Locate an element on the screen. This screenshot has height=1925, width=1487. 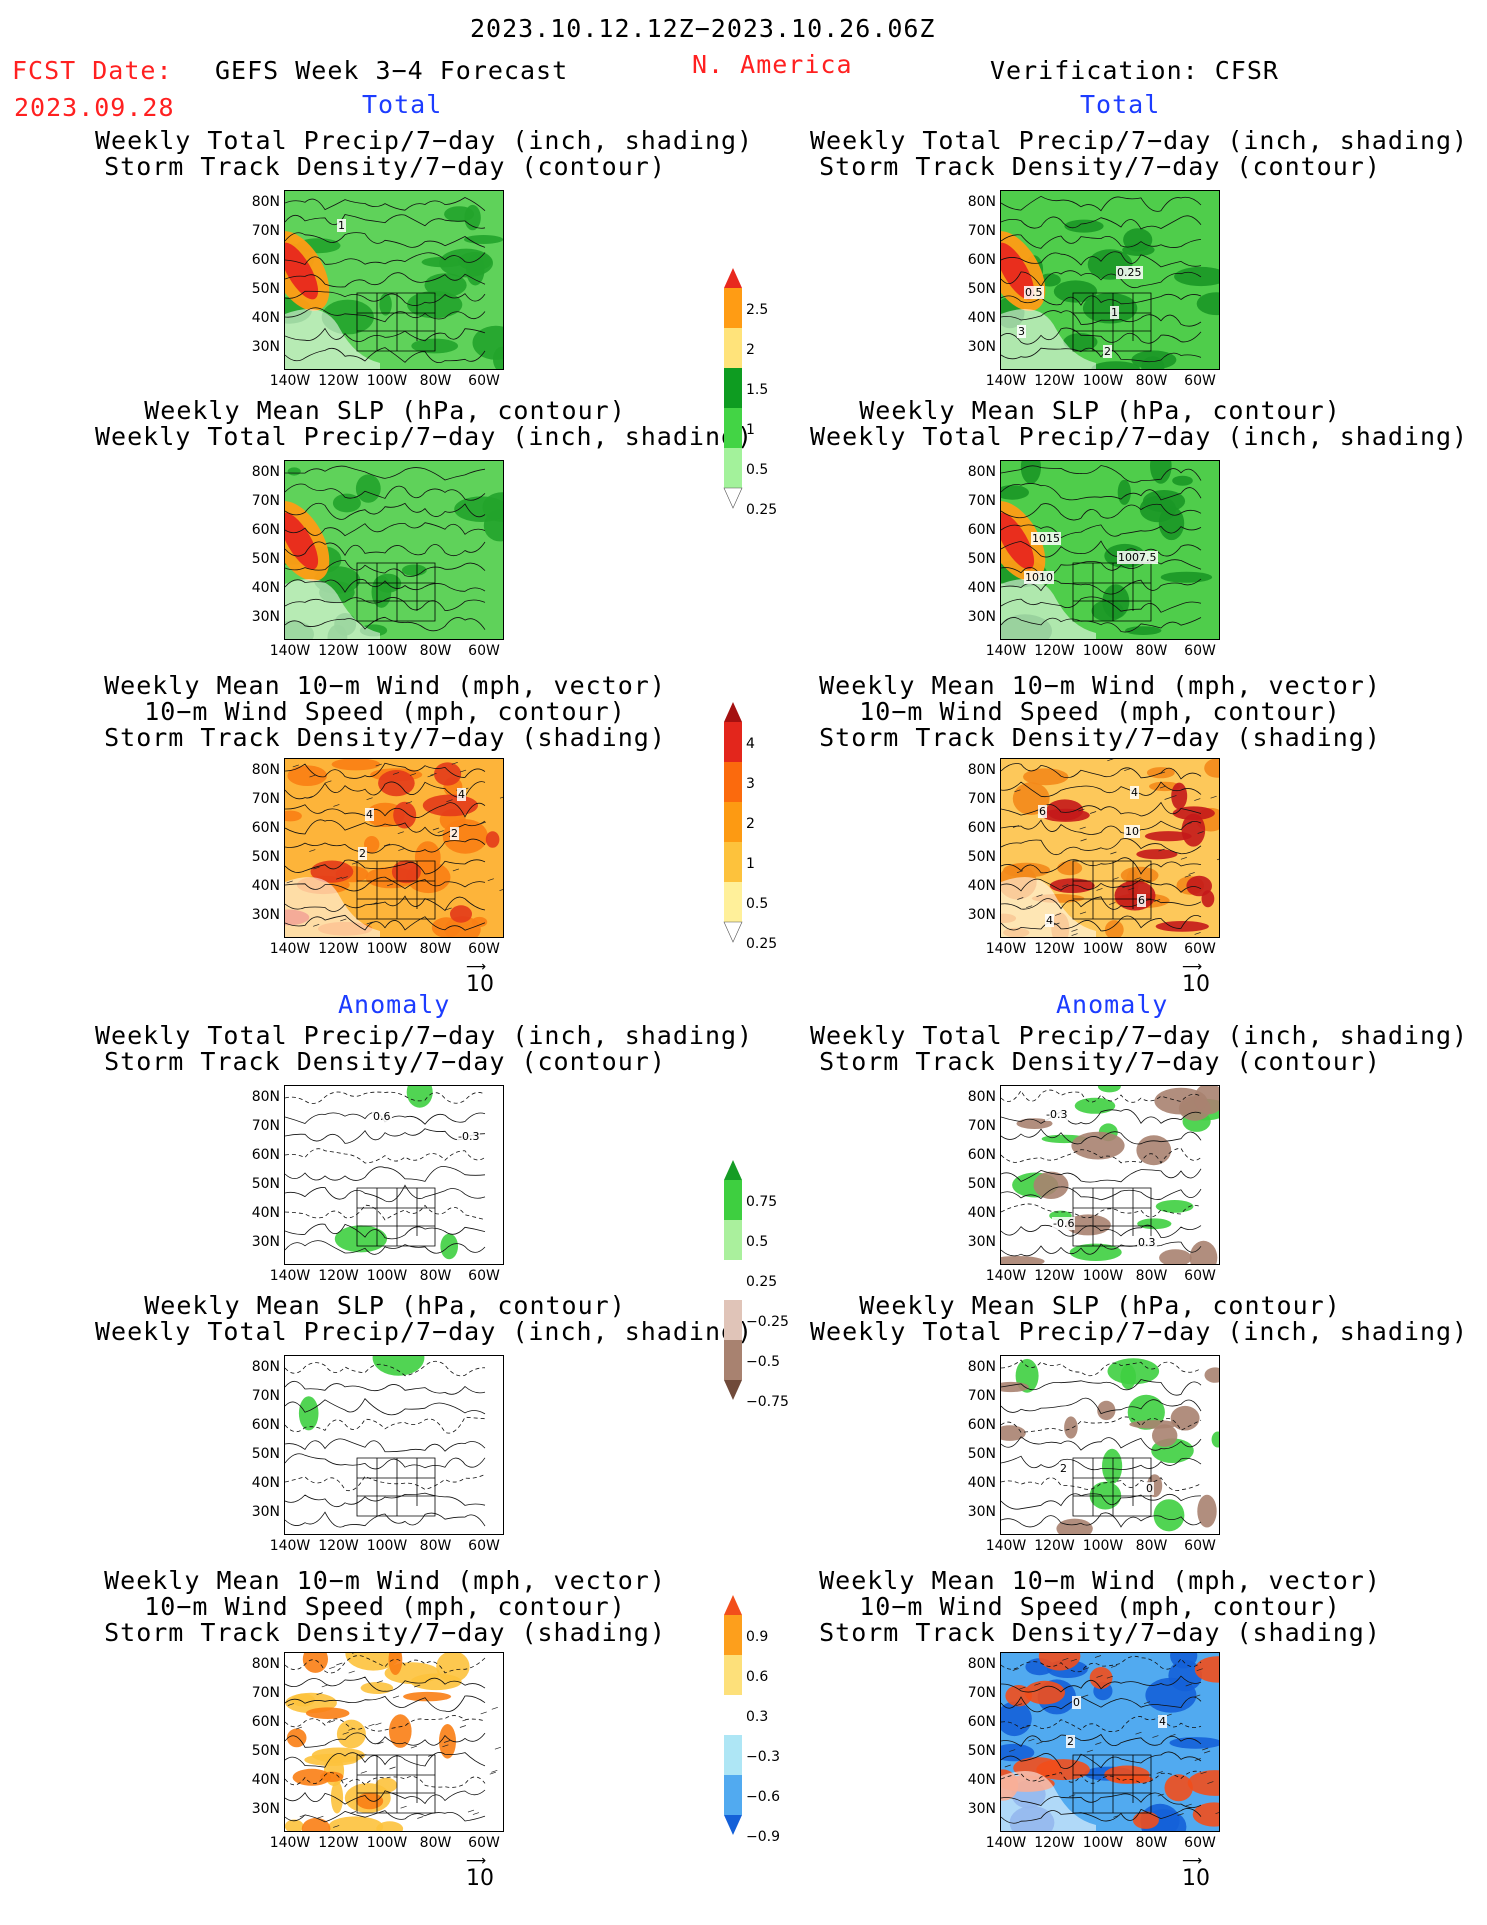
section-total-left: Total is located at coordinates (402, 104).